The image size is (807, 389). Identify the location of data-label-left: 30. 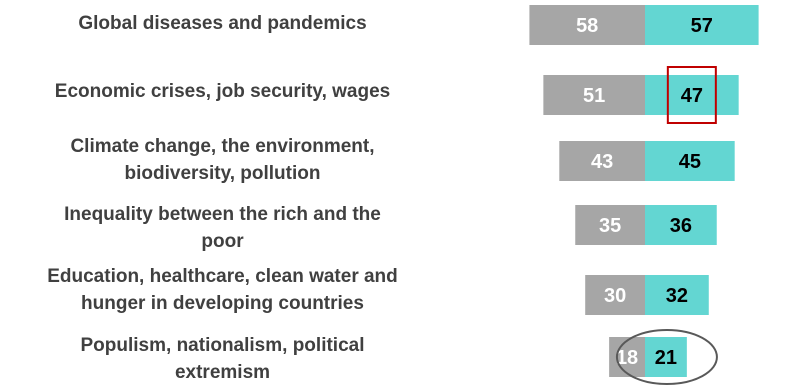
(615, 296).